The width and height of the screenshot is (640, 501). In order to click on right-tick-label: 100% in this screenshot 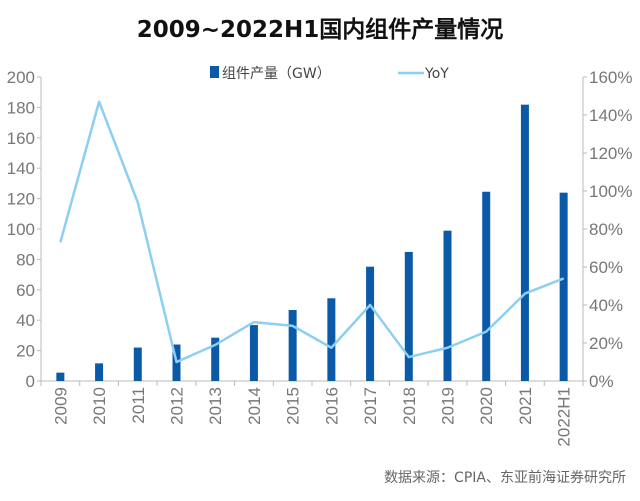, I will do `click(610, 191)`.